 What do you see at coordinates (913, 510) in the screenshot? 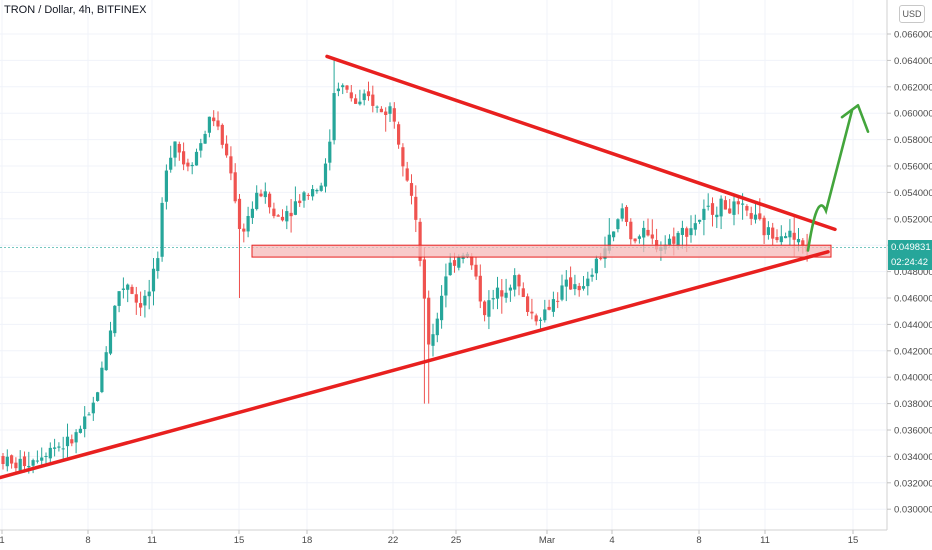
I see `price-axis-label: 0.030000` at bounding box center [913, 510].